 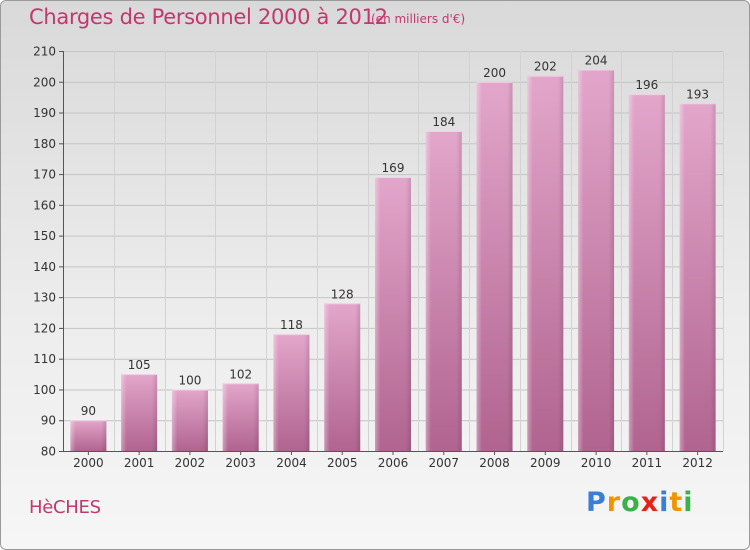 I want to click on logo-letter: o, so click(x=631, y=502).